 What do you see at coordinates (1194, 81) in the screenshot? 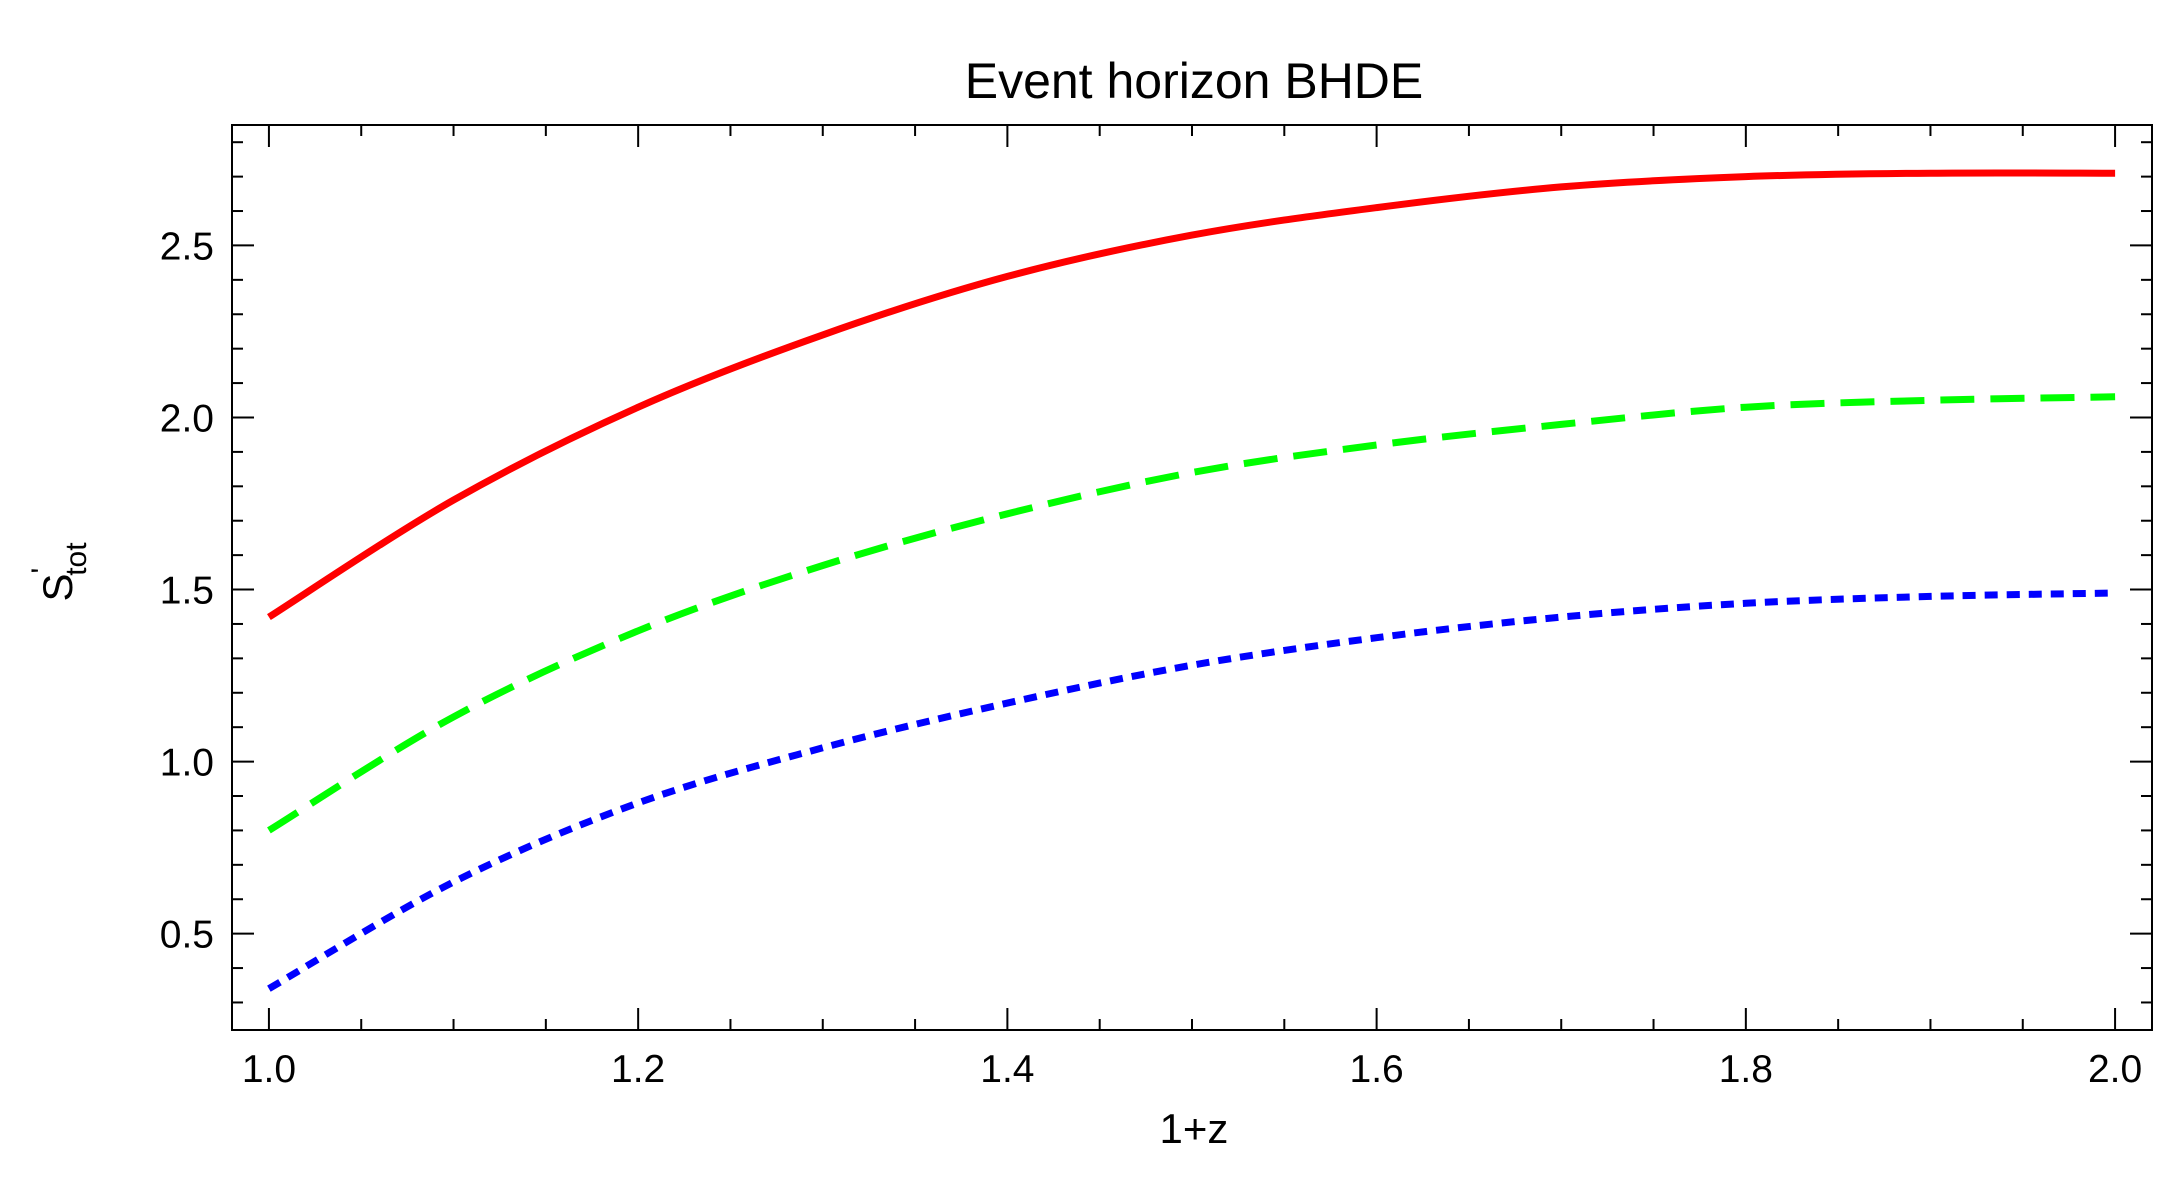
I see `chart-title: Event horizon BHDE` at bounding box center [1194, 81].